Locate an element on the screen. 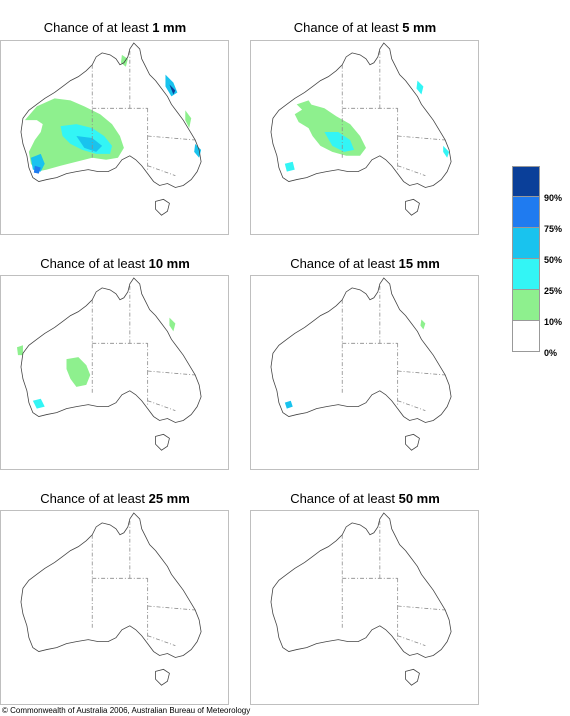 This screenshot has height=716, width=570. map-10mm is located at coordinates (114, 372).